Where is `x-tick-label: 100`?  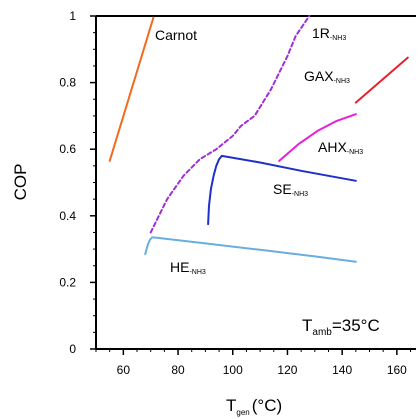 x-tick-label: 100 is located at coordinates (233, 370).